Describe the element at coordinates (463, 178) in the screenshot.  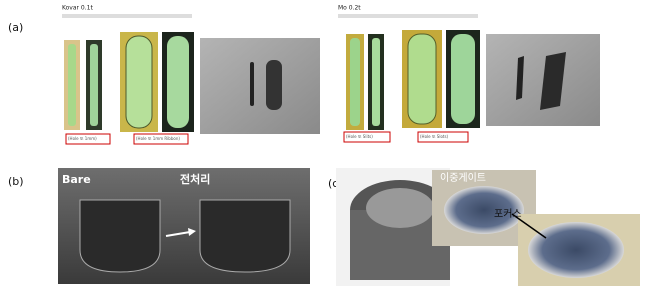
I see `image-label: 이중게이트` at that location.